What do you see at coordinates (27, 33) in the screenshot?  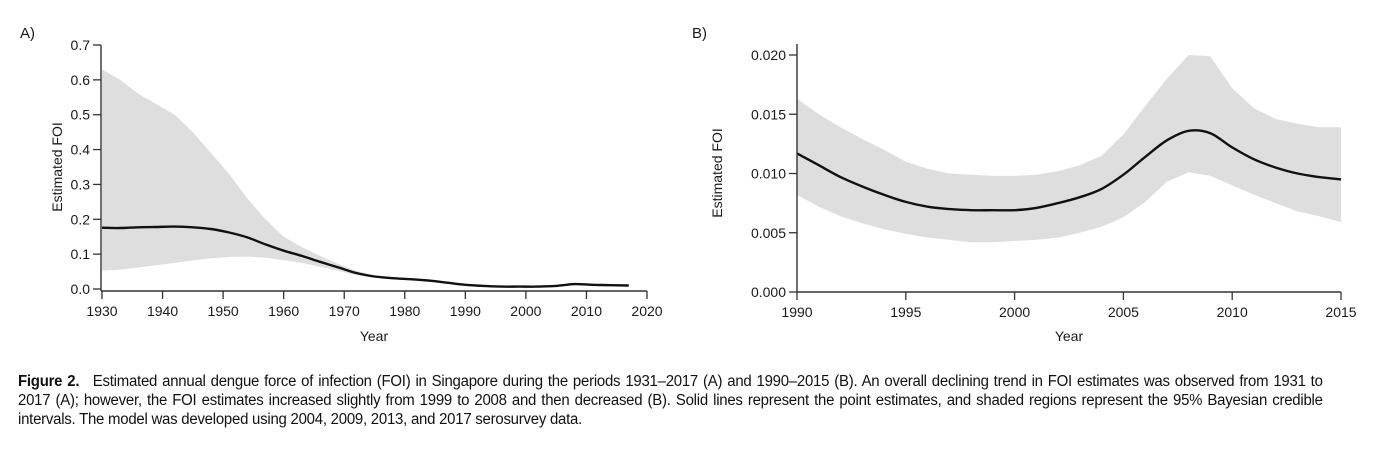 I see `panel-a-label: A)` at bounding box center [27, 33].